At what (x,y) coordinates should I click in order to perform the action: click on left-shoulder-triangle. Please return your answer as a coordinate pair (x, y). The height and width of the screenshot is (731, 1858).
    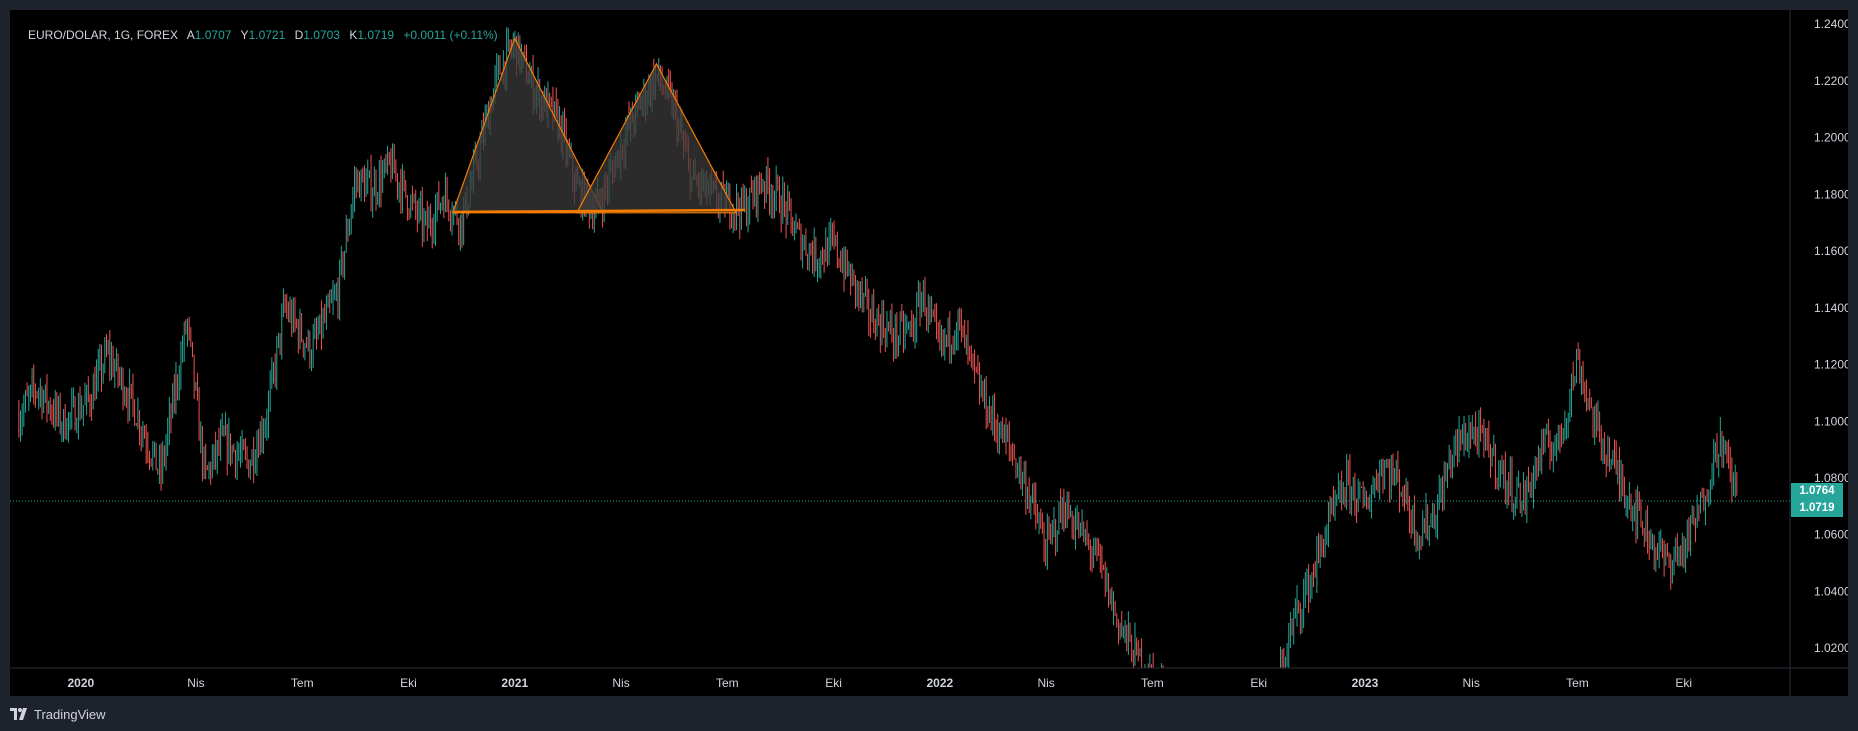
    Looking at the image, I should click on (528, 125).